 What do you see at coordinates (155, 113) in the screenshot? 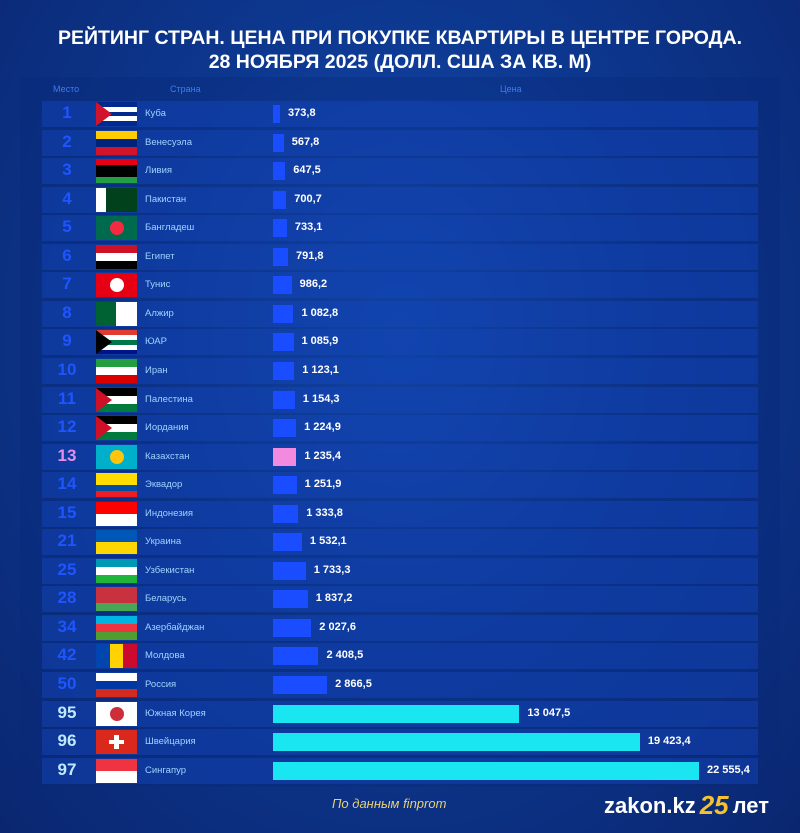
I see `country-name: Куба` at bounding box center [155, 113].